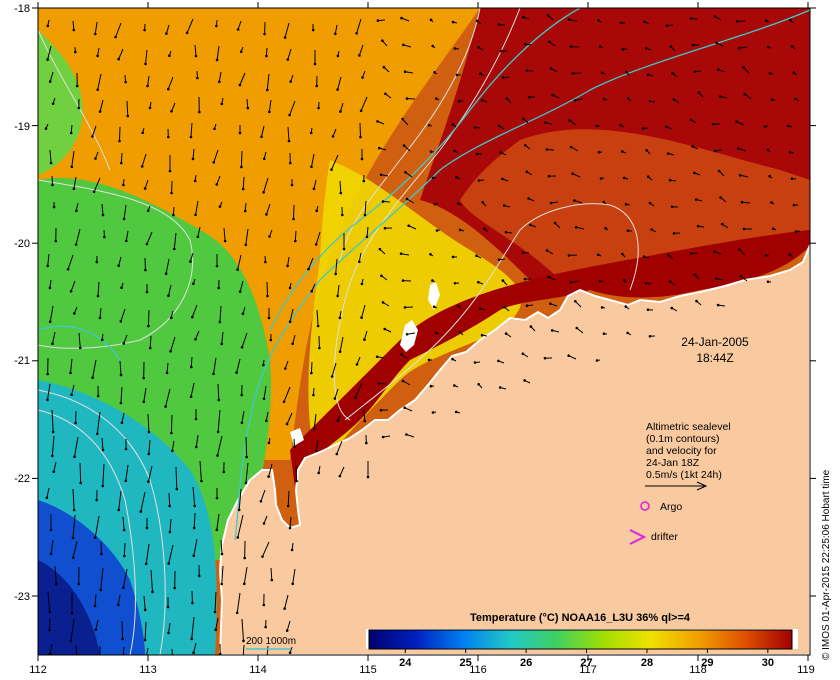 The image size is (840, 680). Describe the element at coordinates (580, 639) in the screenshot. I see `colorbar-gradient` at that location.